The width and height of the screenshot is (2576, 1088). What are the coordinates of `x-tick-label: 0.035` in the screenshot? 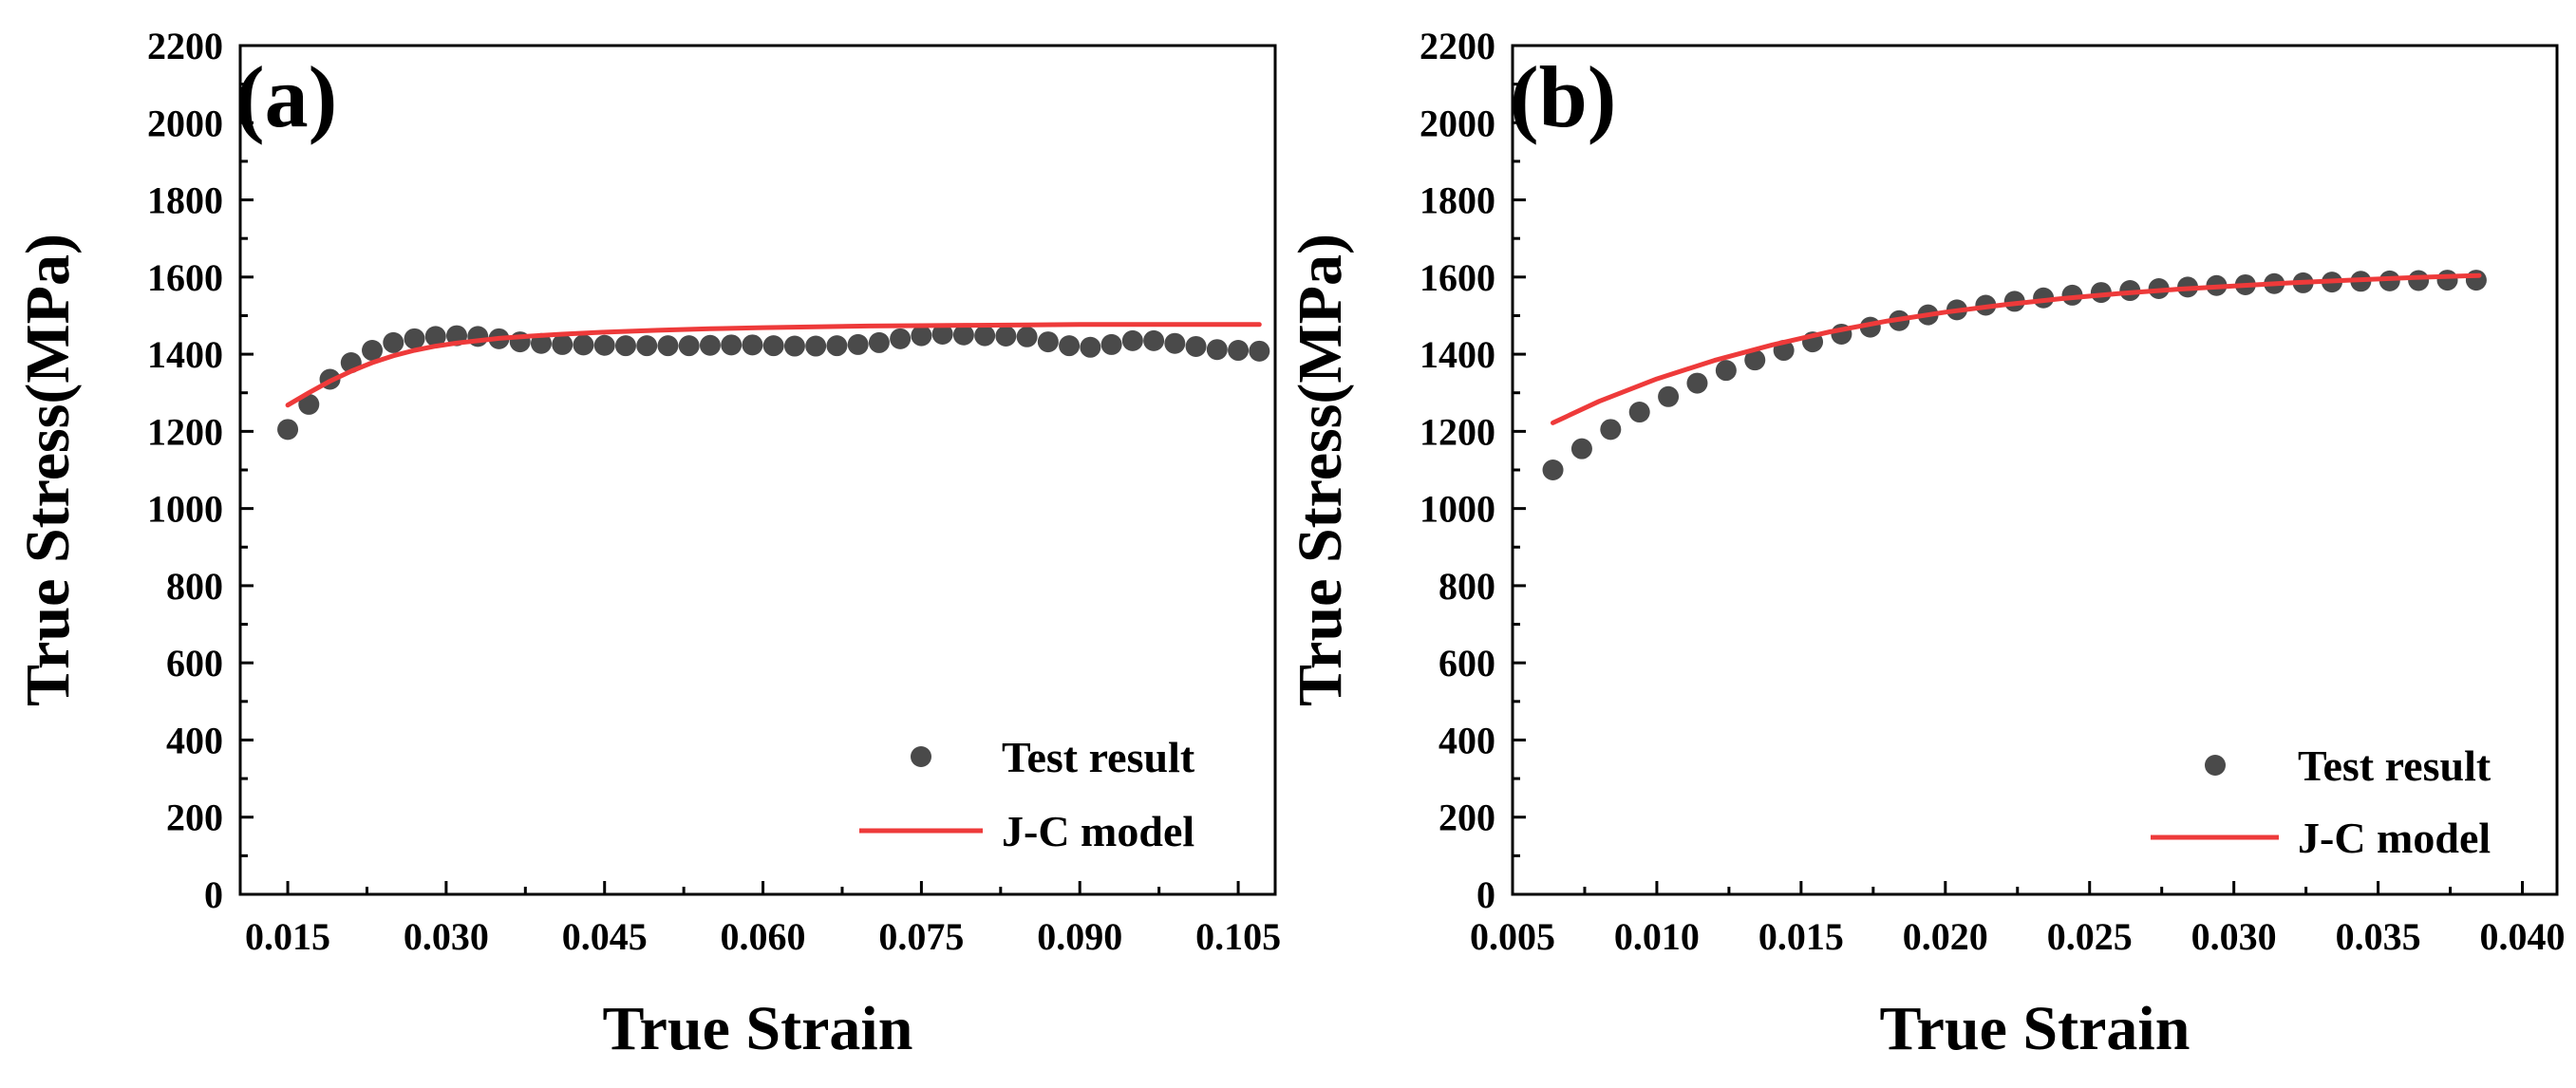 It's located at (2378, 936).